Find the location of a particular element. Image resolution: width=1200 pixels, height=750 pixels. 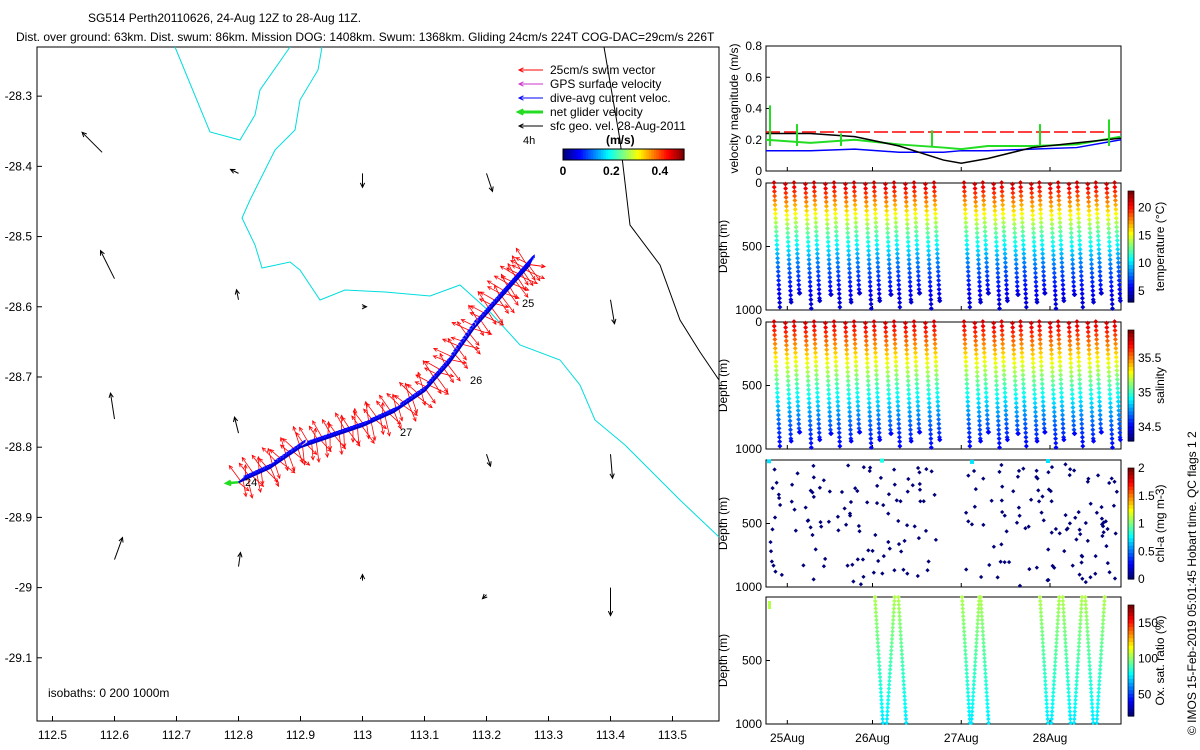

geo-velocity-arrow is located at coordinates (362, 577).